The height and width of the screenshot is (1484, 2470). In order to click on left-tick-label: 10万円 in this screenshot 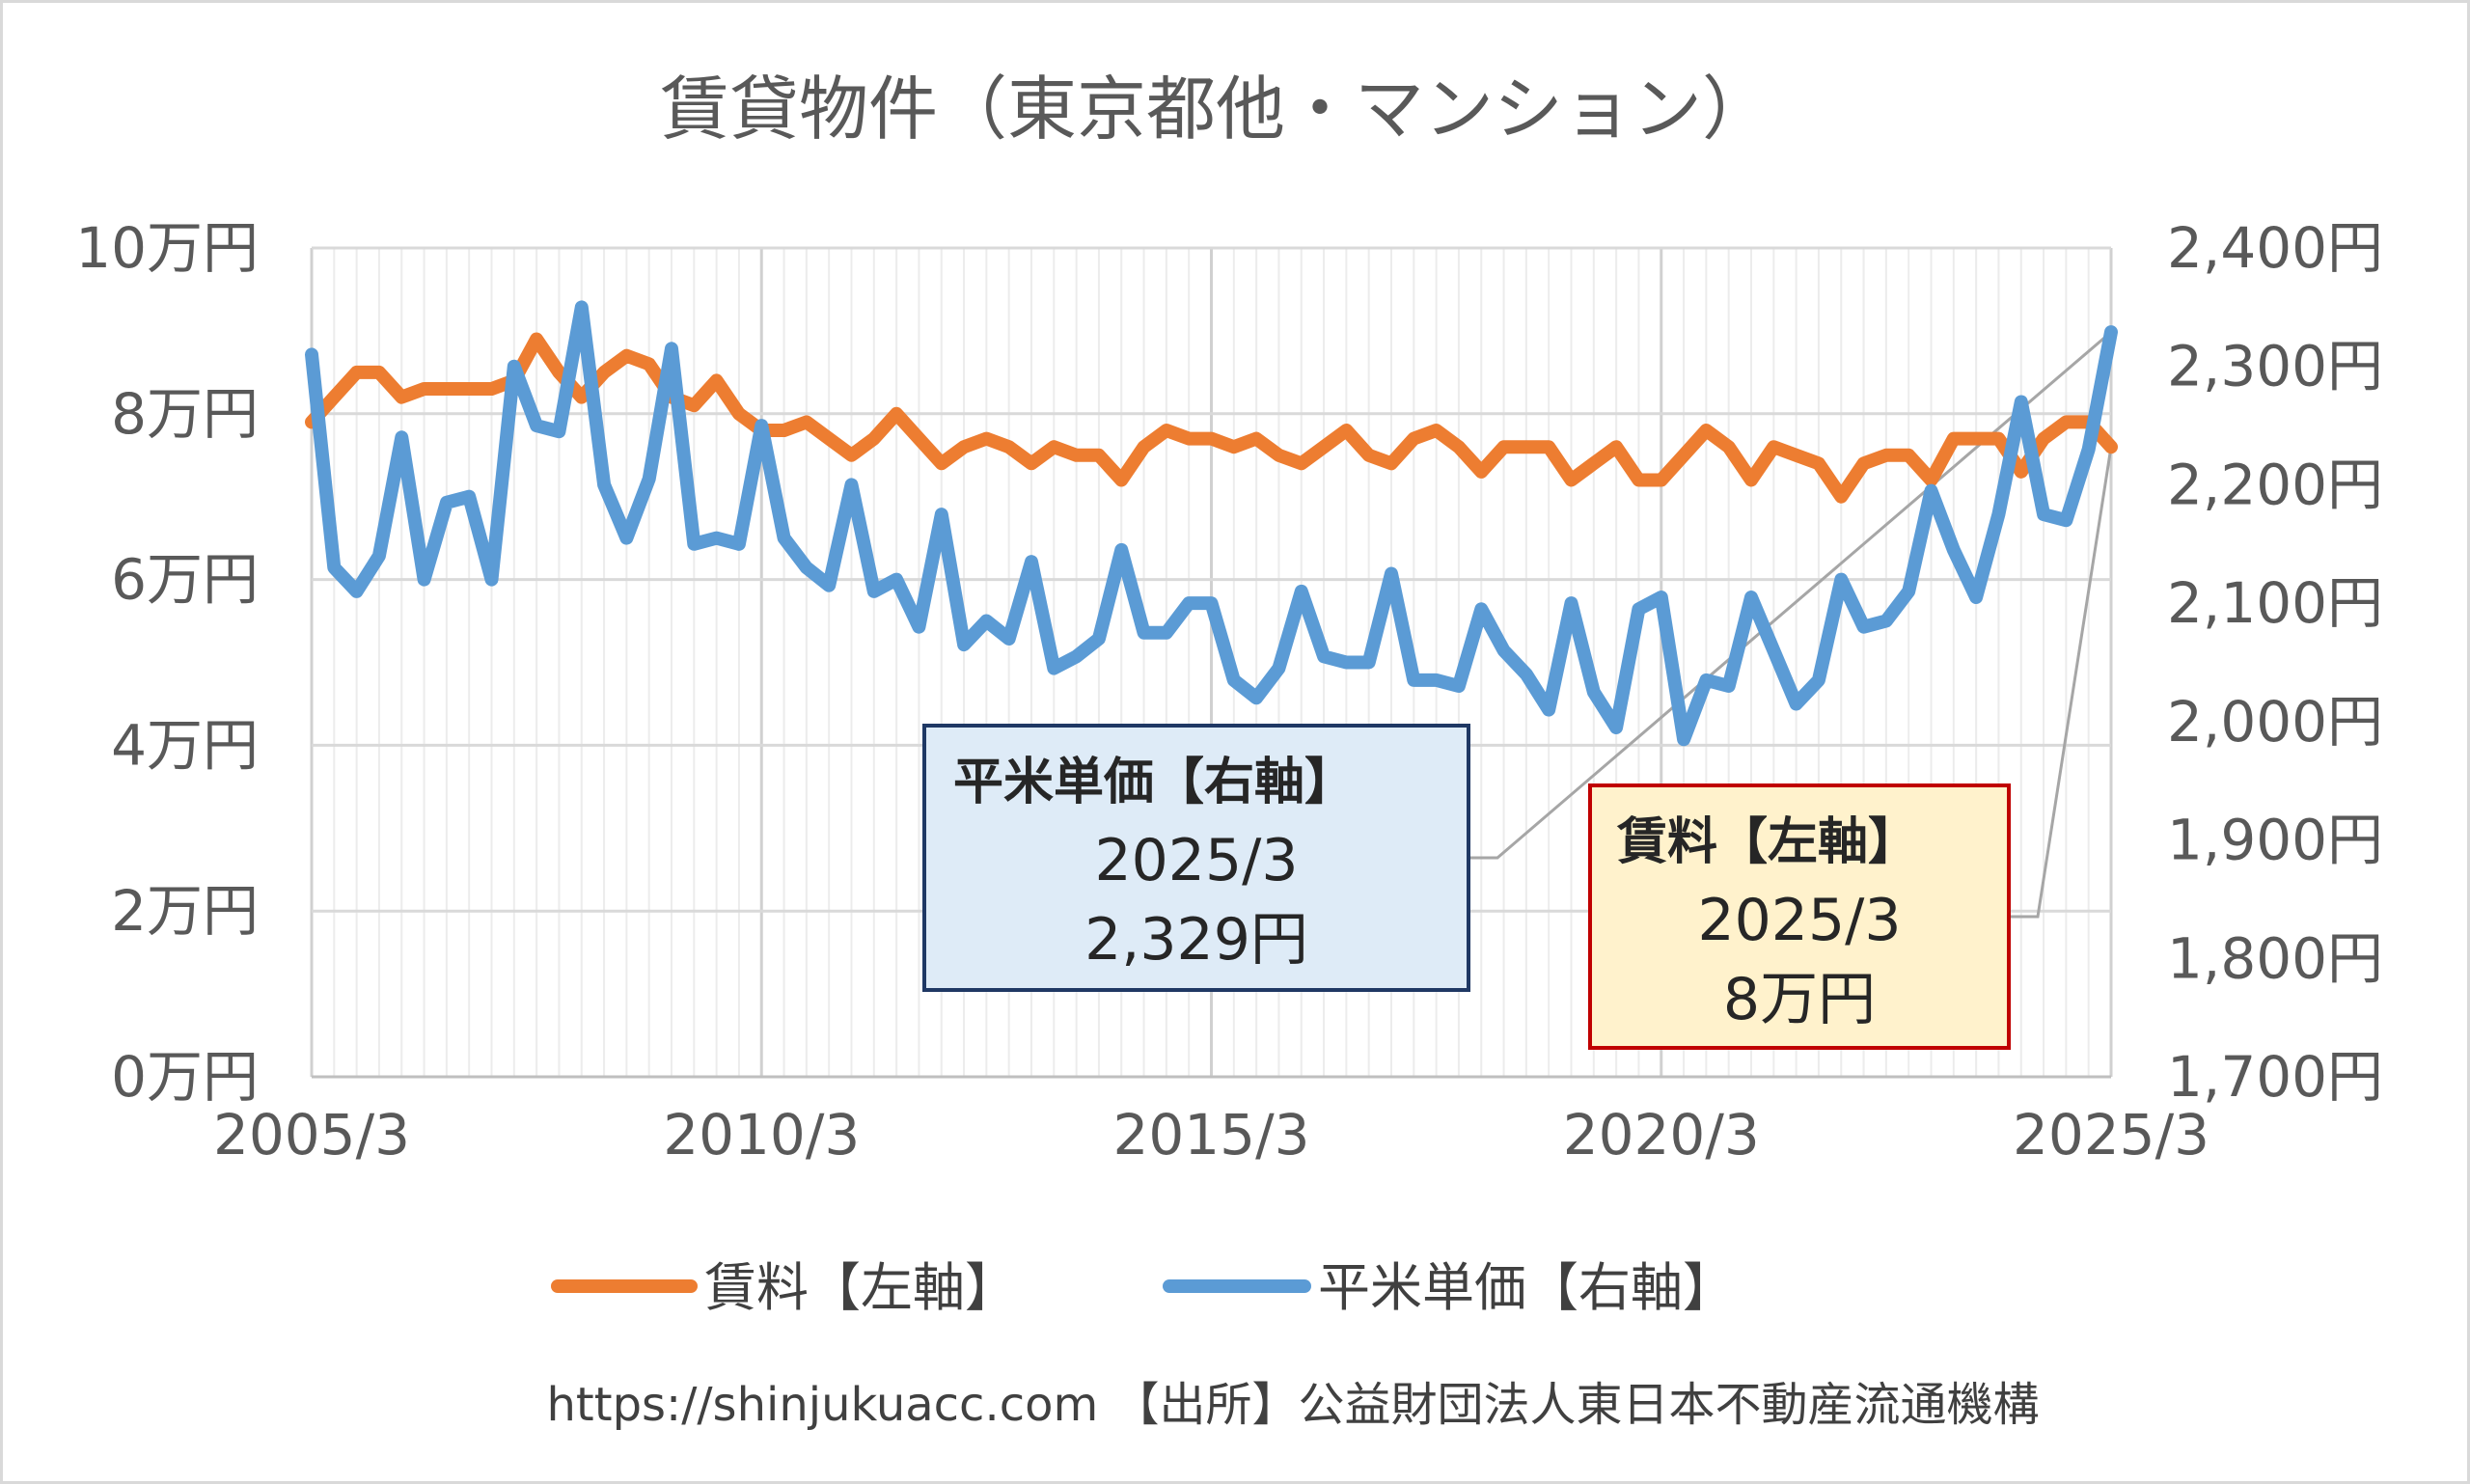, I will do `click(167, 248)`.